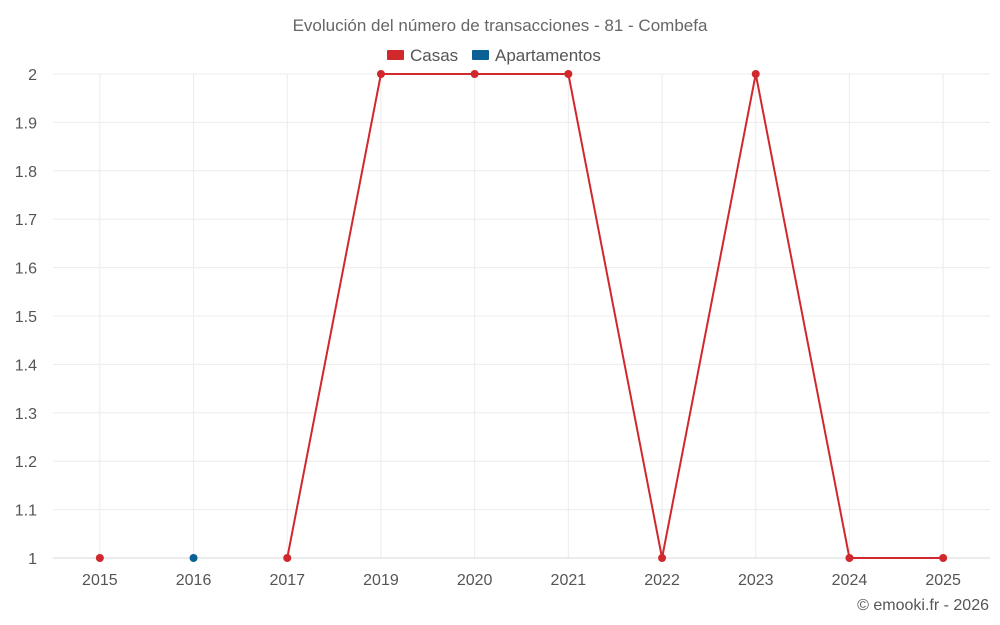 The height and width of the screenshot is (625, 1000). Describe the element at coordinates (32, 75) in the screenshot. I see `y-tick-label: 2` at that location.